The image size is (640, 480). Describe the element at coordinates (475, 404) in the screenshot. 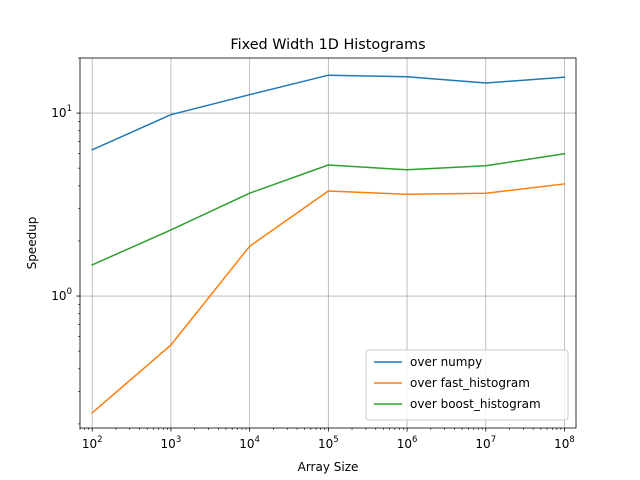

I see `legend-label: over boost_histogram` at that location.